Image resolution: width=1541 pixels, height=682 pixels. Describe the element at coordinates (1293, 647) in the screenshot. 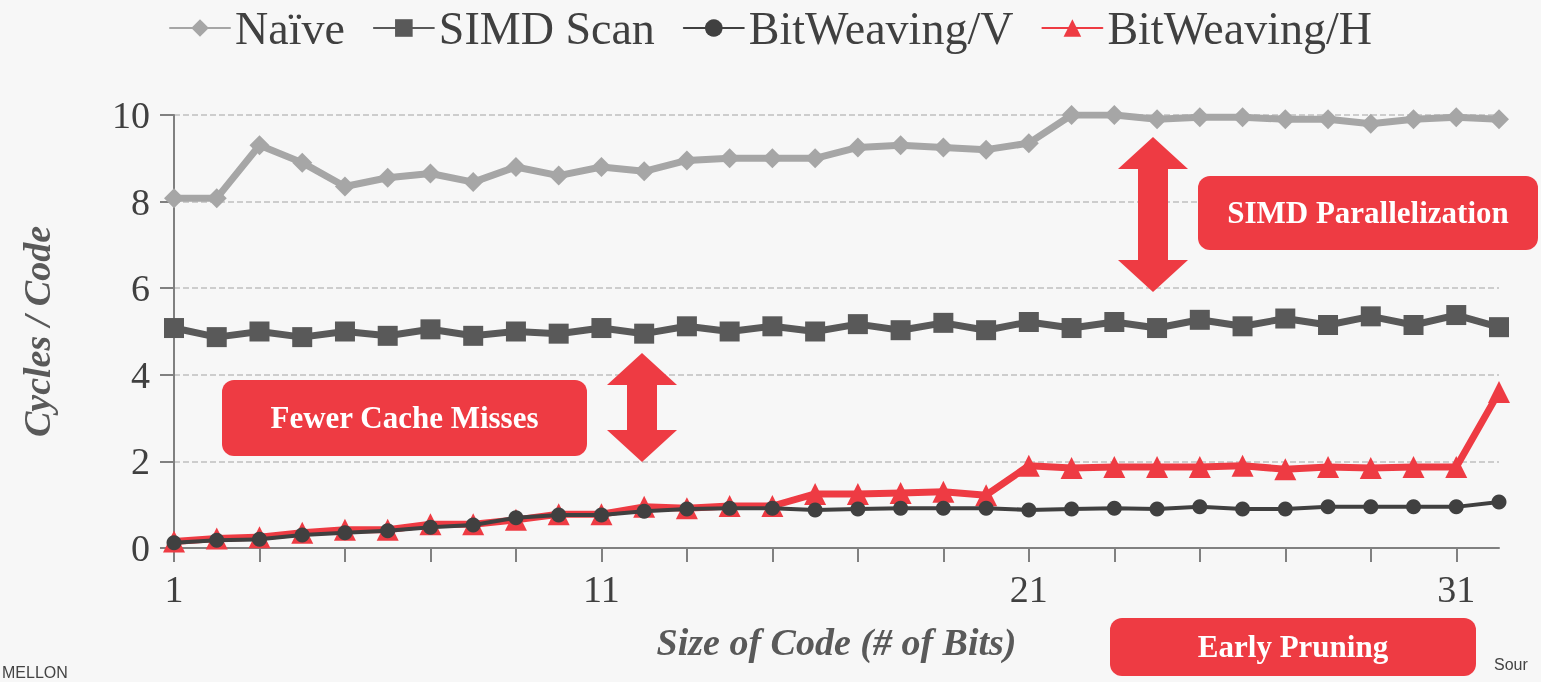

I see `callout-box: Early Pruning` at that location.